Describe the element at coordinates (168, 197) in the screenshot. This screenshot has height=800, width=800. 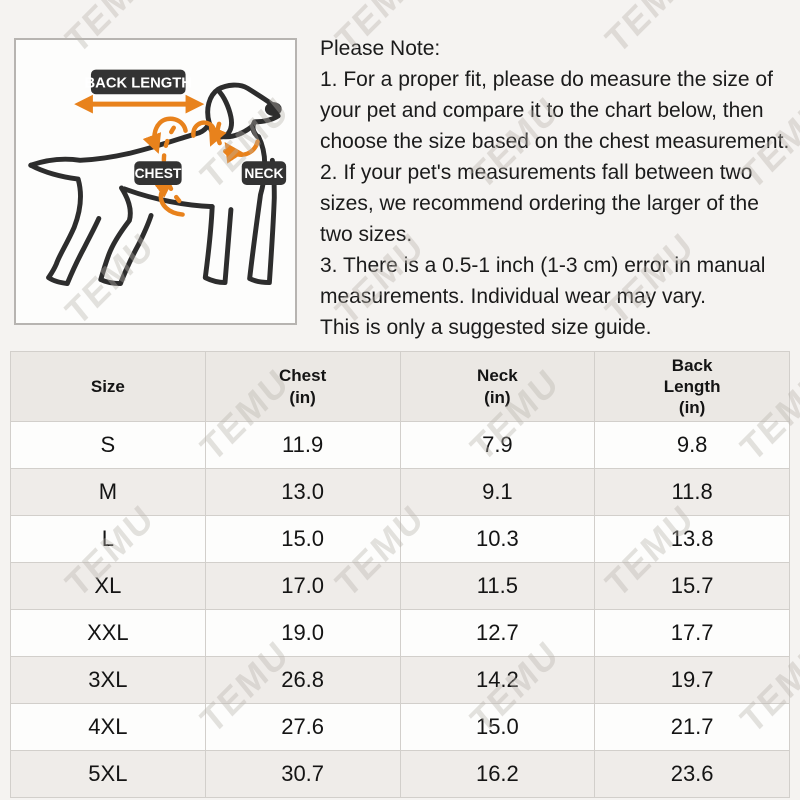
I see `chest-bottom-measure-arrow` at that location.